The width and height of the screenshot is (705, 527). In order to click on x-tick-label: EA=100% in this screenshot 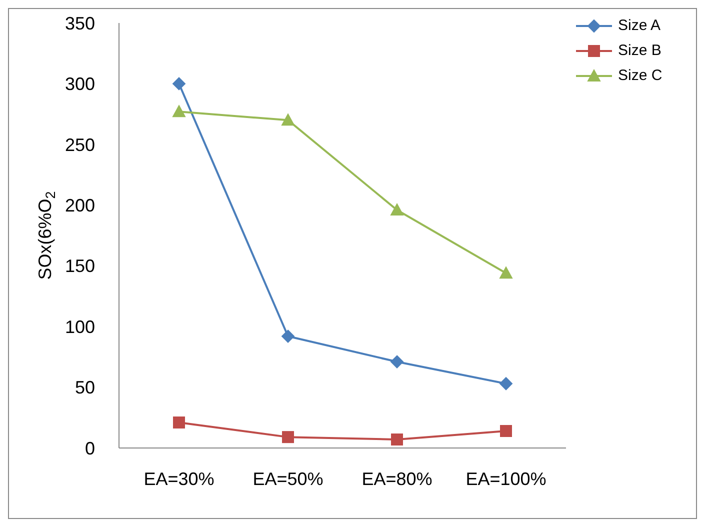, I will do `click(506, 478)`.